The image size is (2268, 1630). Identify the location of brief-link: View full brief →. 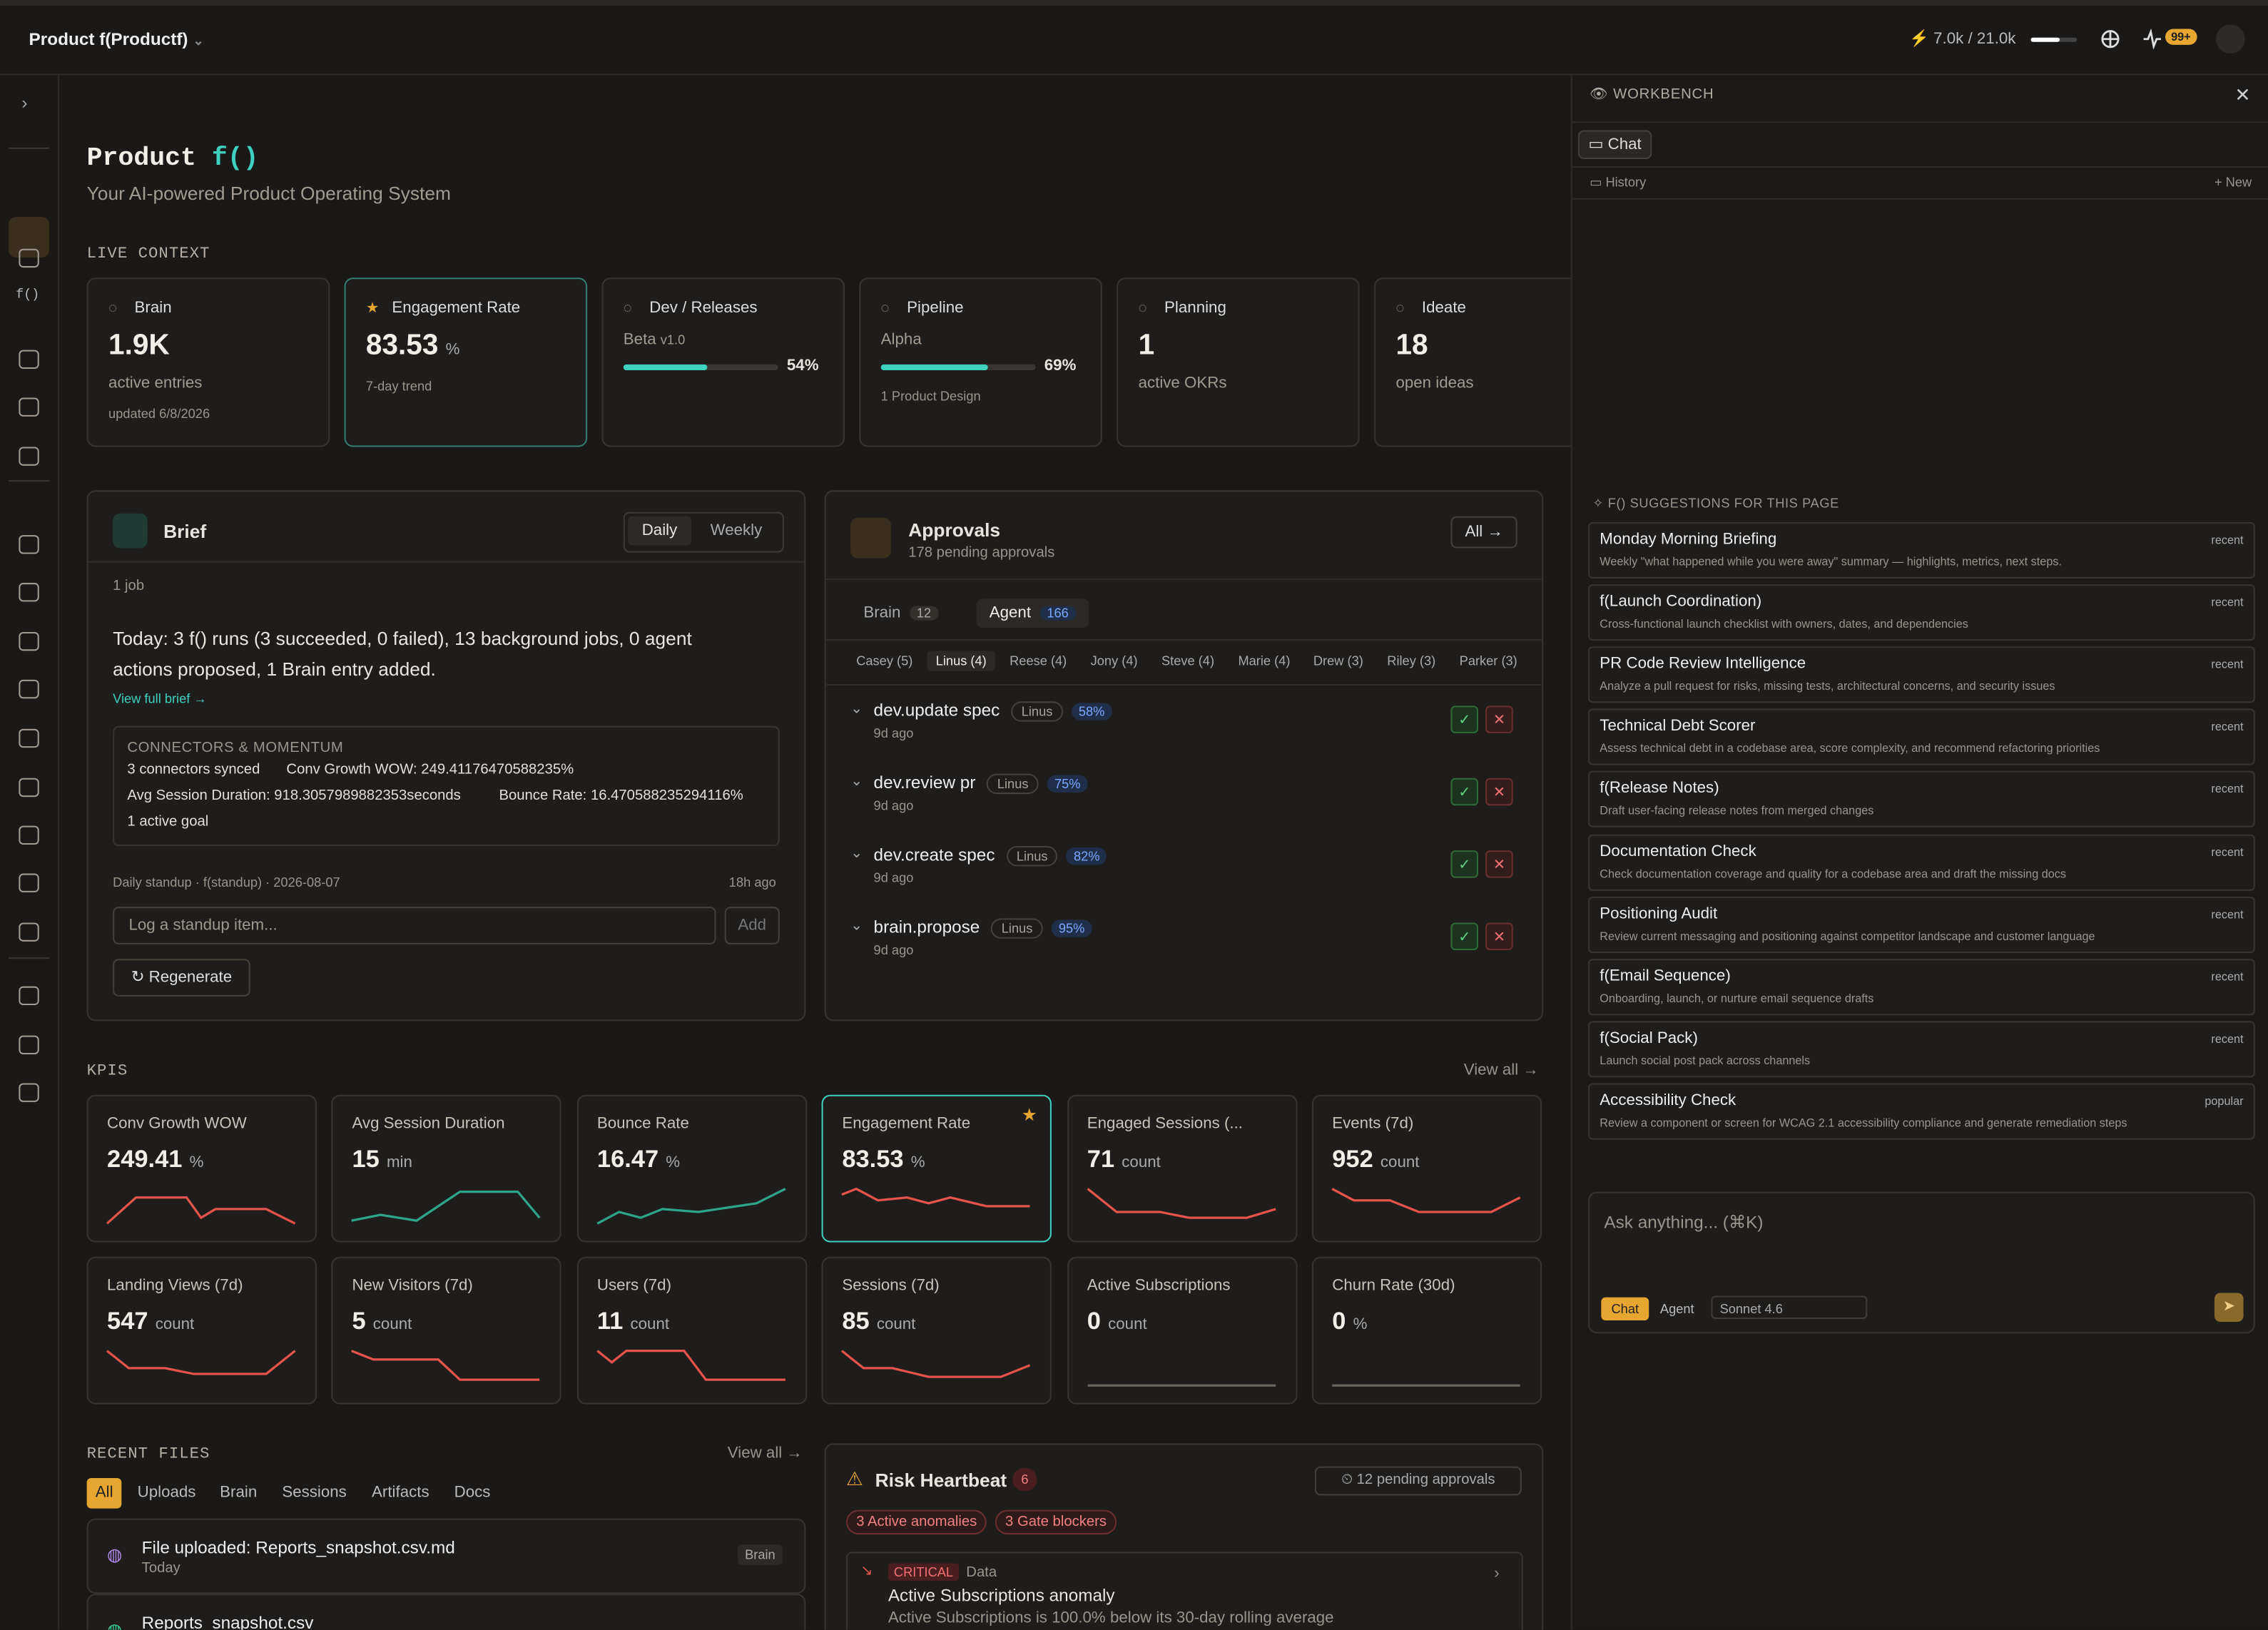
(160, 698).